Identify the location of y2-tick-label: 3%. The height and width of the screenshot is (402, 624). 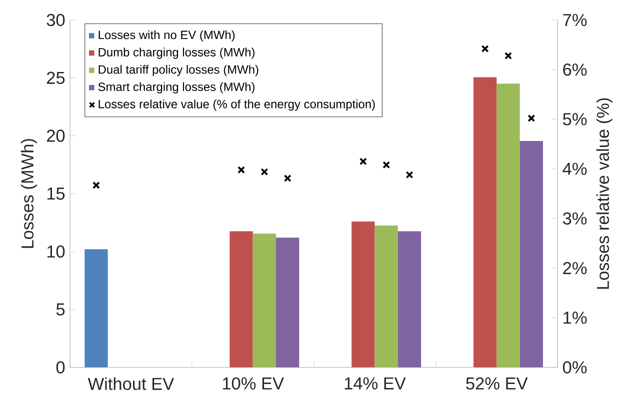
(574, 218).